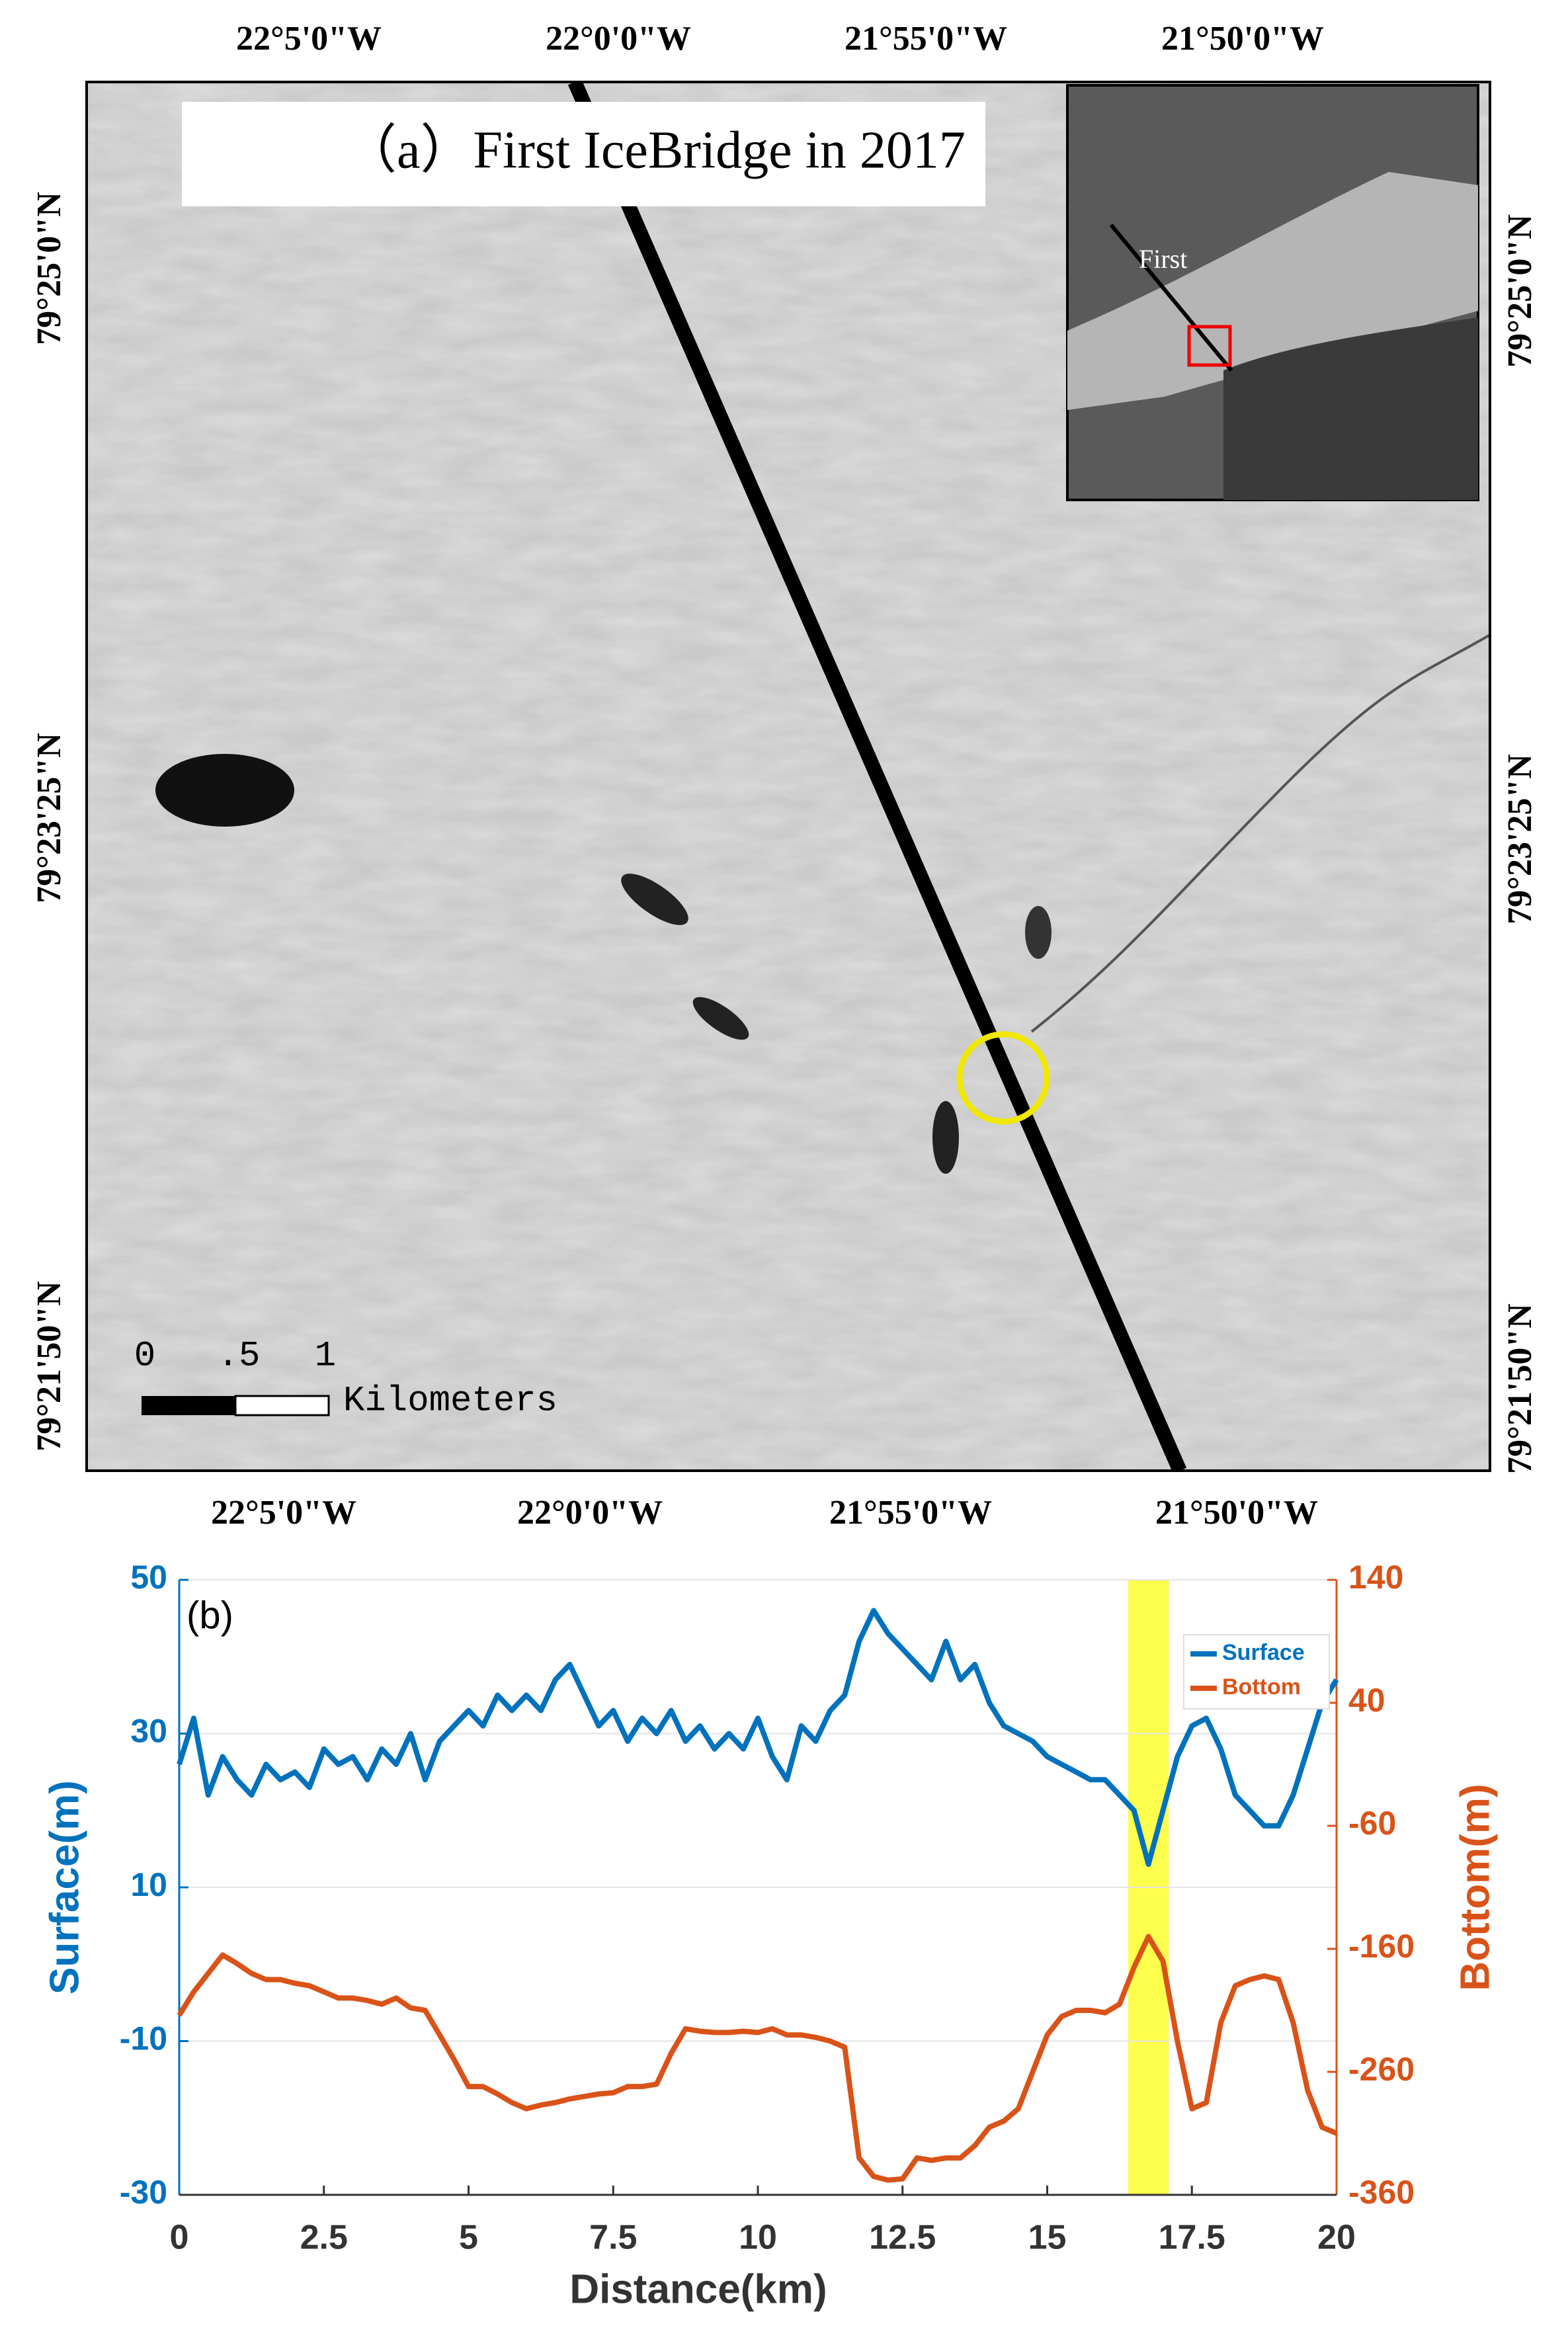  What do you see at coordinates (1366, 1700) in the screenshot?
I see `y2-tick-label: 40` at bounding box center [1366, 1700].